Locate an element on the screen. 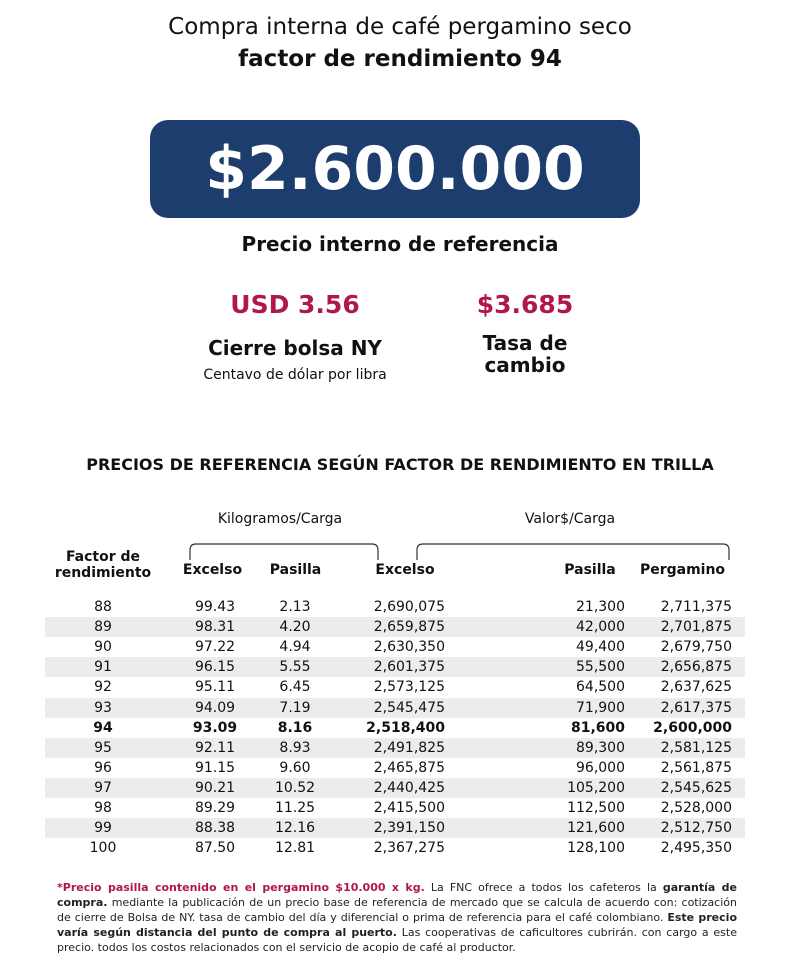 The width and height of the screenshot is (800, 972). table-cell: 2,581,125 is located at coordinates (696, 747).